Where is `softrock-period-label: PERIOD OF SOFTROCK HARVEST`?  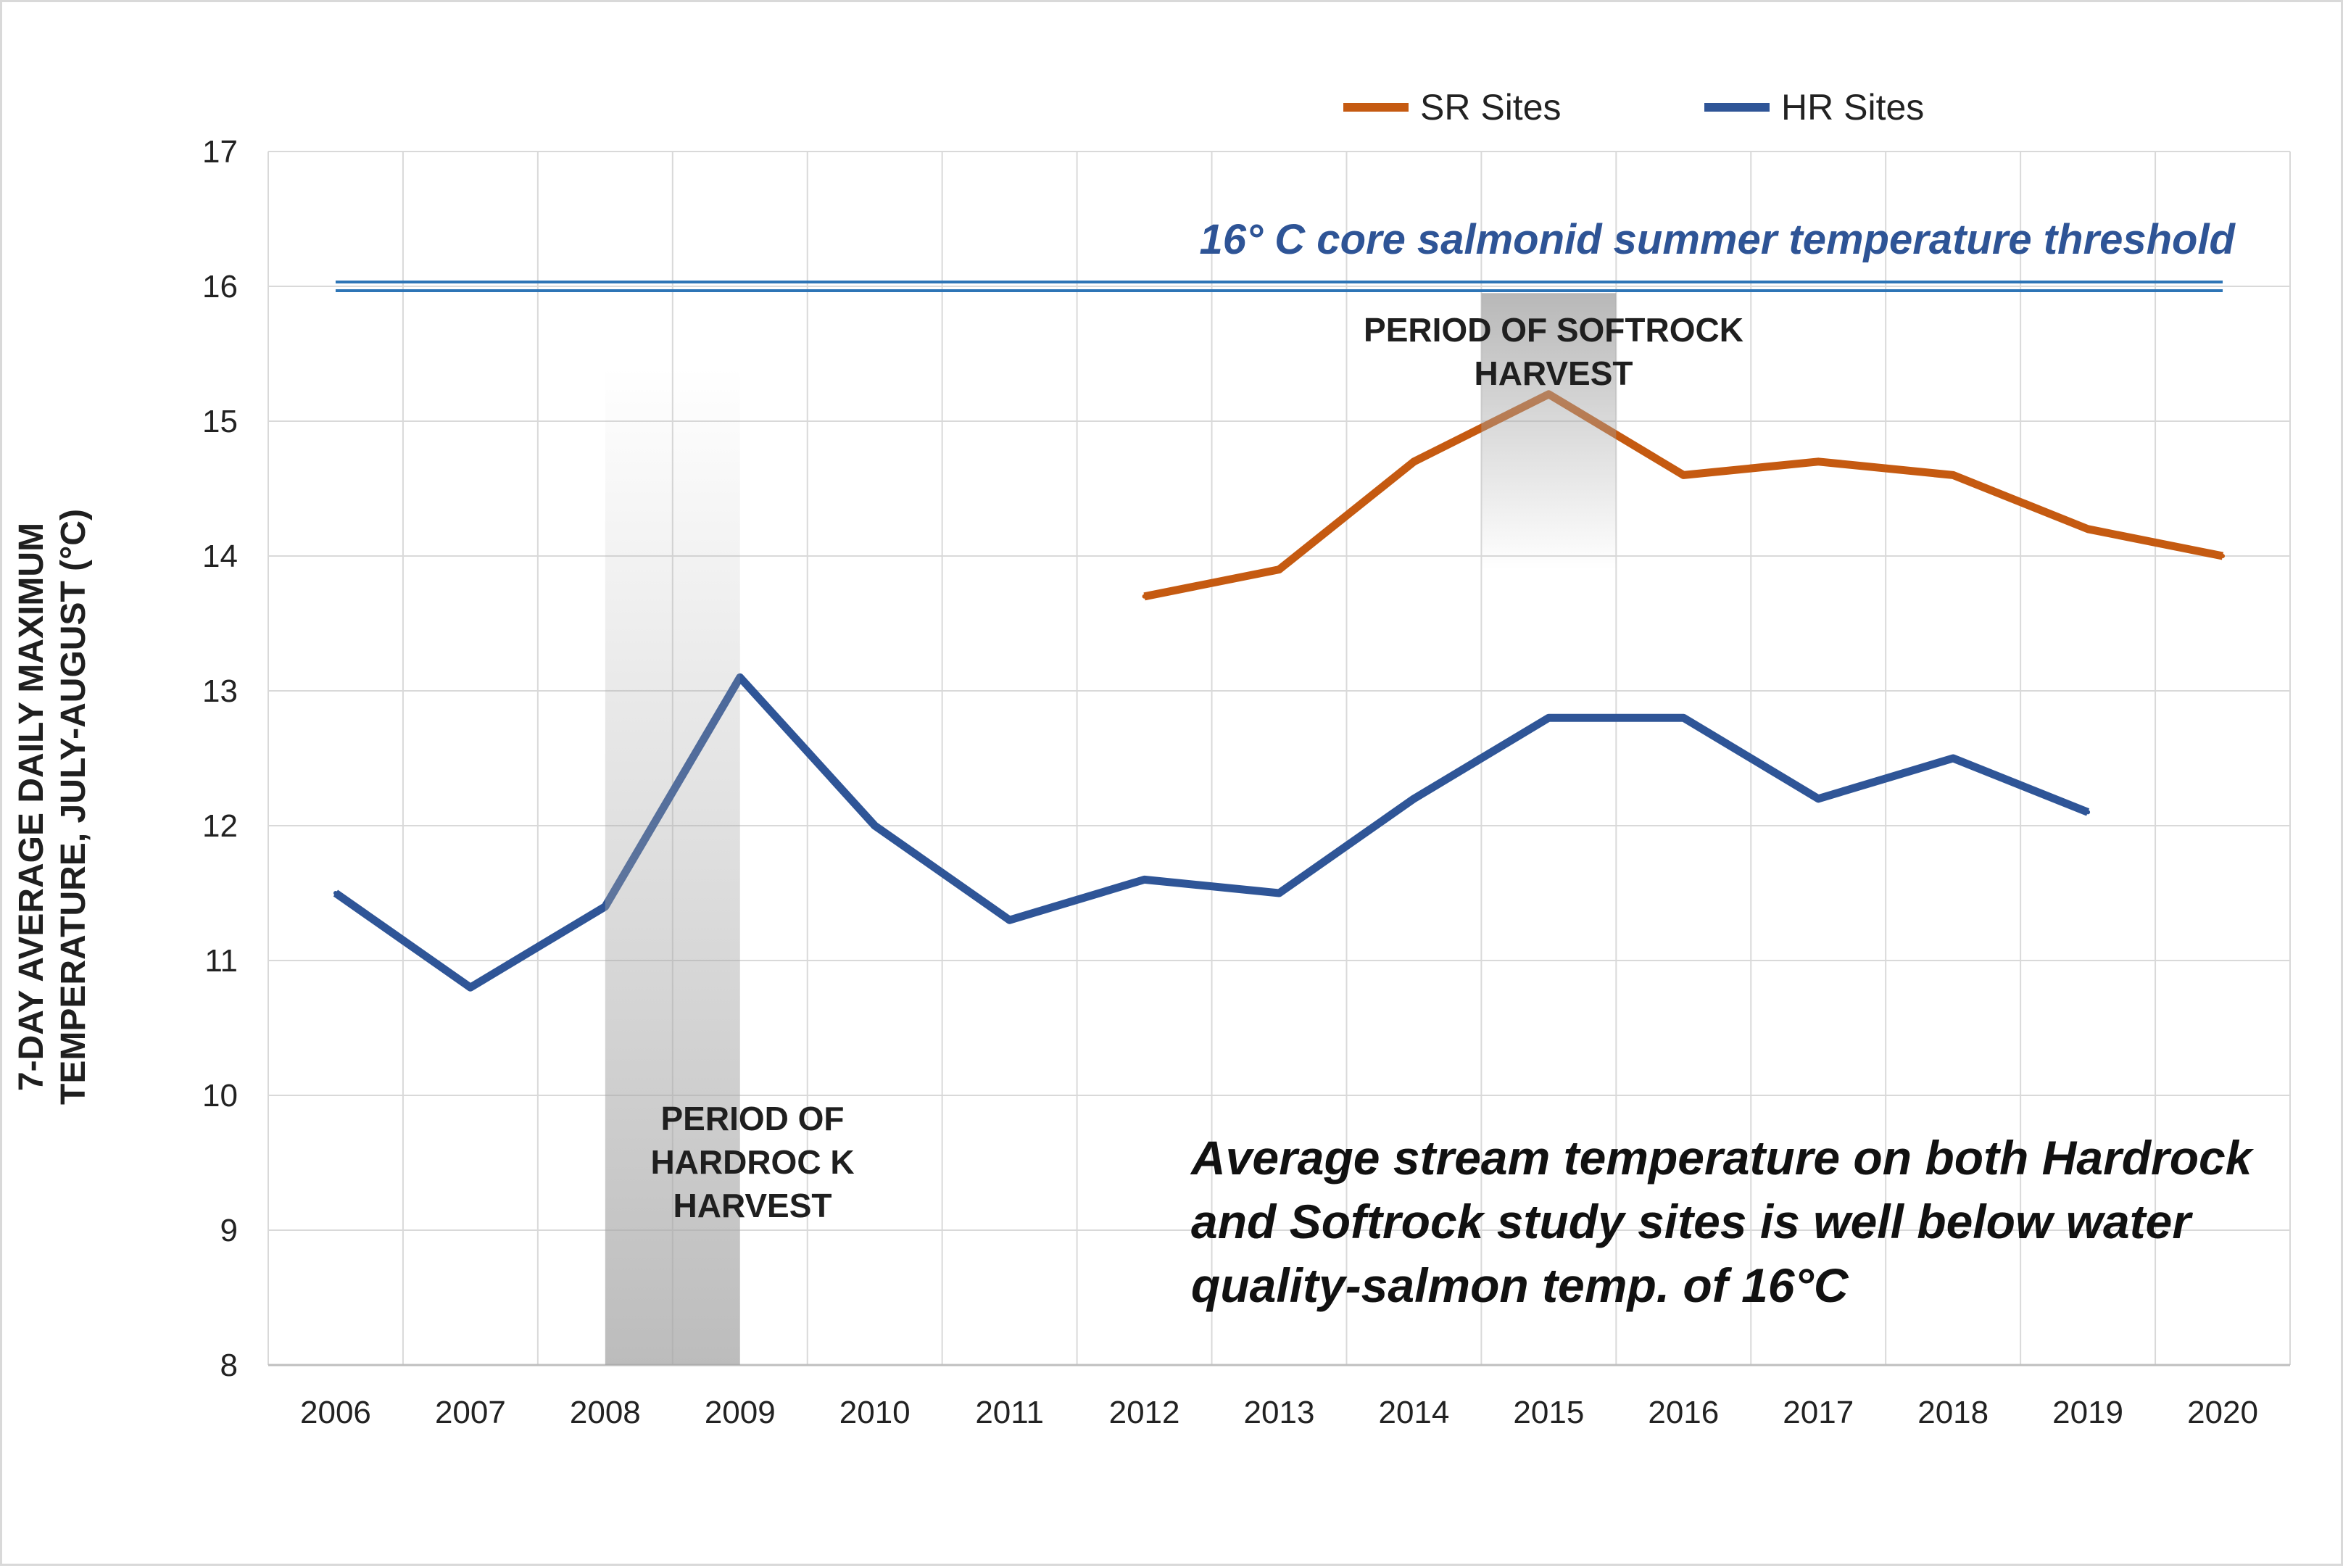 softrock-period-label: PERIOD OF SOFTROCK HARVEST is located at coordinates (1553, 352).